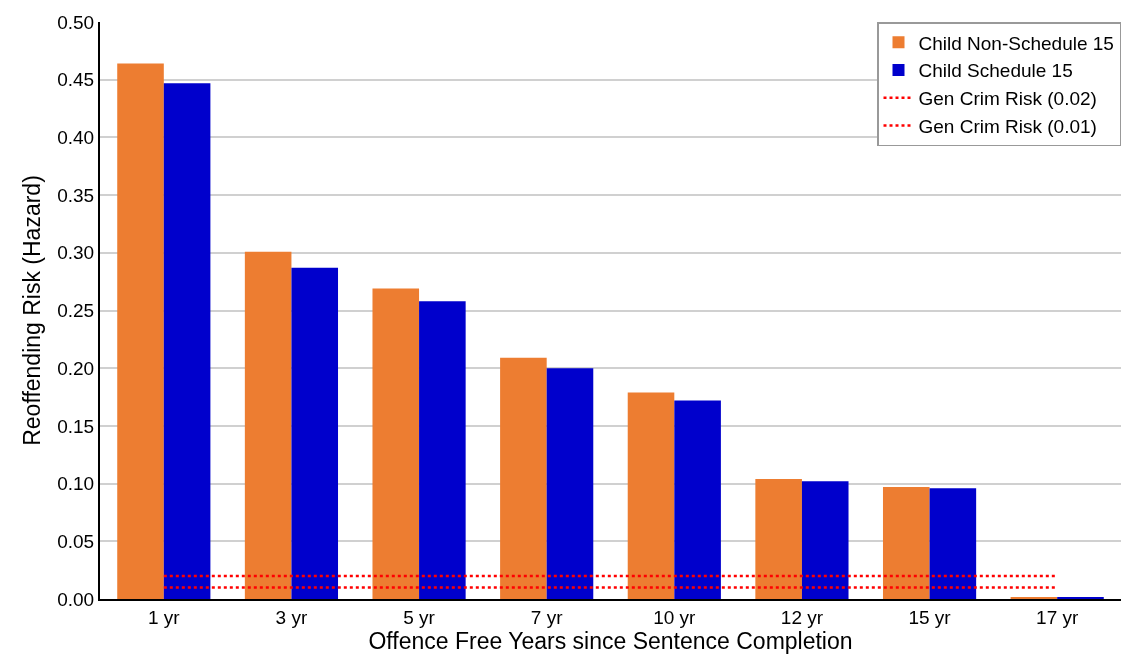  I want to click on legend-label: Gen Crim Risk (0.01), so click(1007, 126).